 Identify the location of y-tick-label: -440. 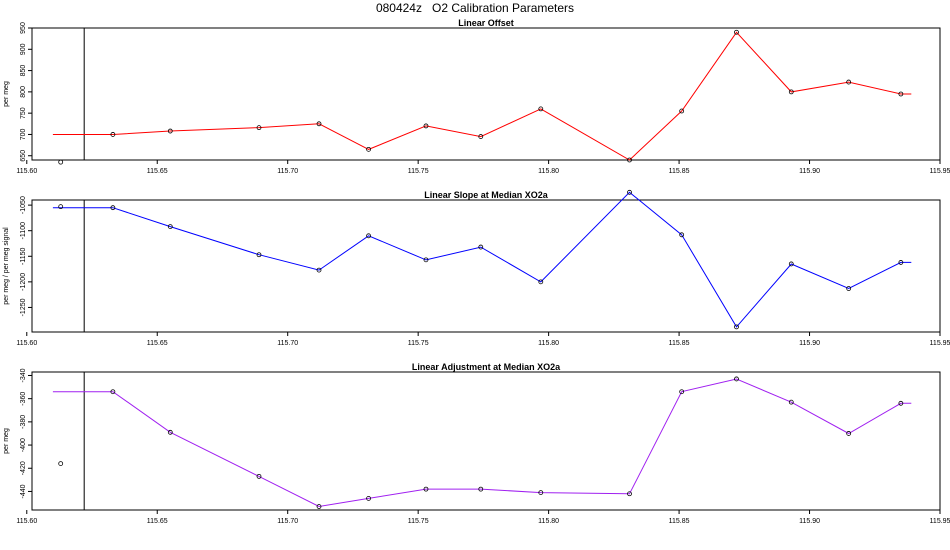
(23, 491).